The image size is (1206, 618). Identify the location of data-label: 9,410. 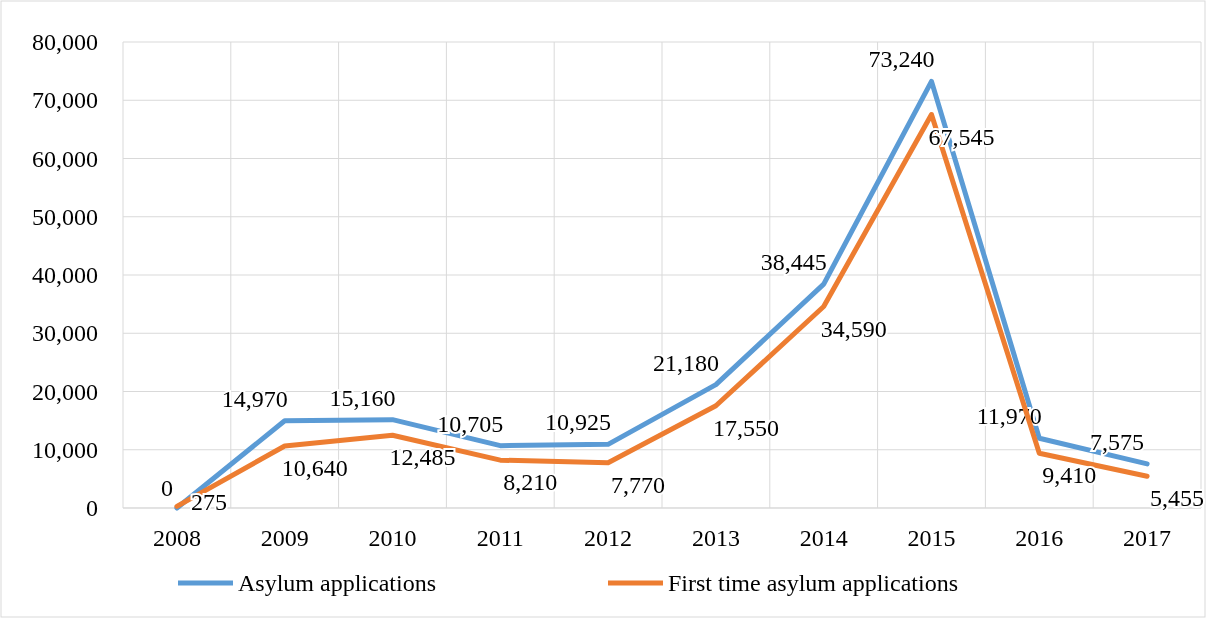
(1069, 475).